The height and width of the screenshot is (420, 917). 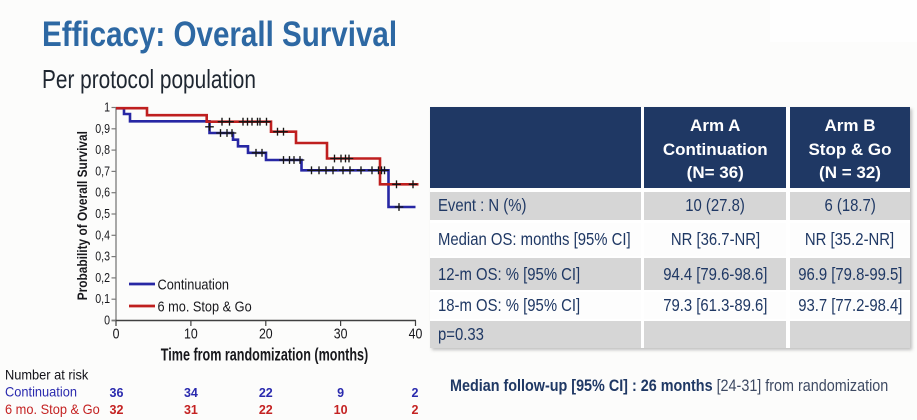 What do you see at coordinates (102, 193) in the screenshot?
I see `svg-text: 0,6` at bounding box center [102, 193].